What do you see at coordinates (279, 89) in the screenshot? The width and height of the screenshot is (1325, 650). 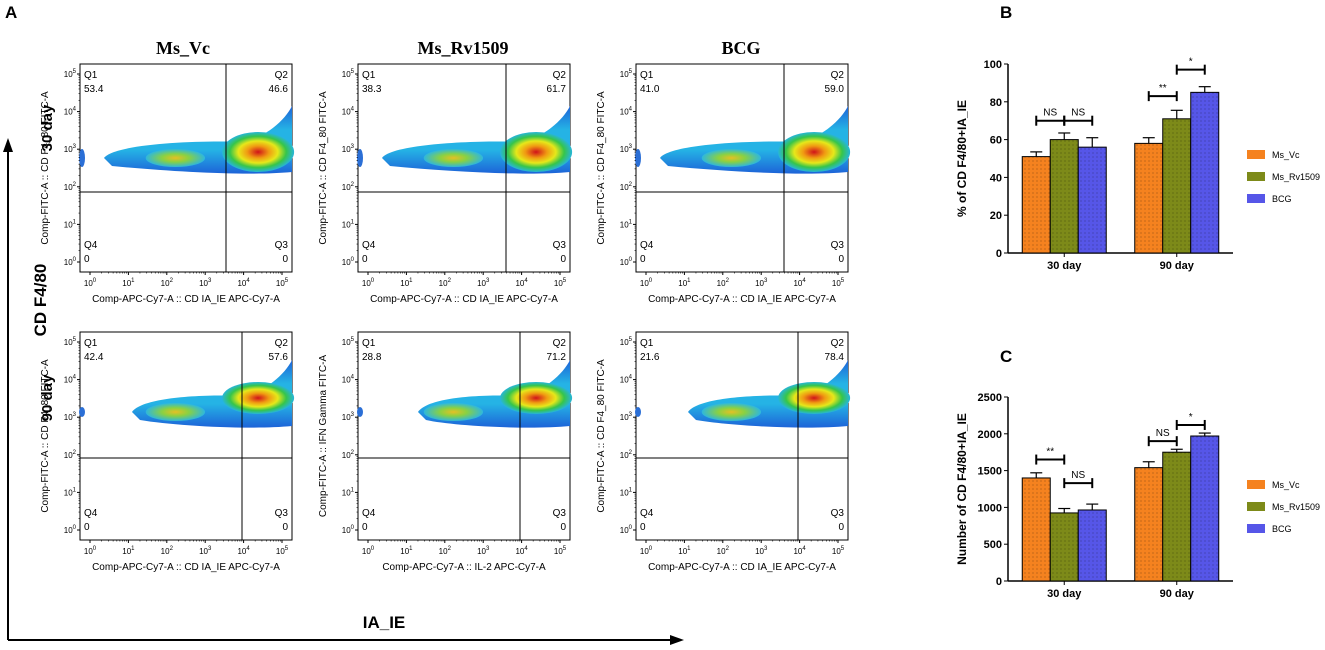 I see `q2-value: 46.6` at bounding box center [279, 89].